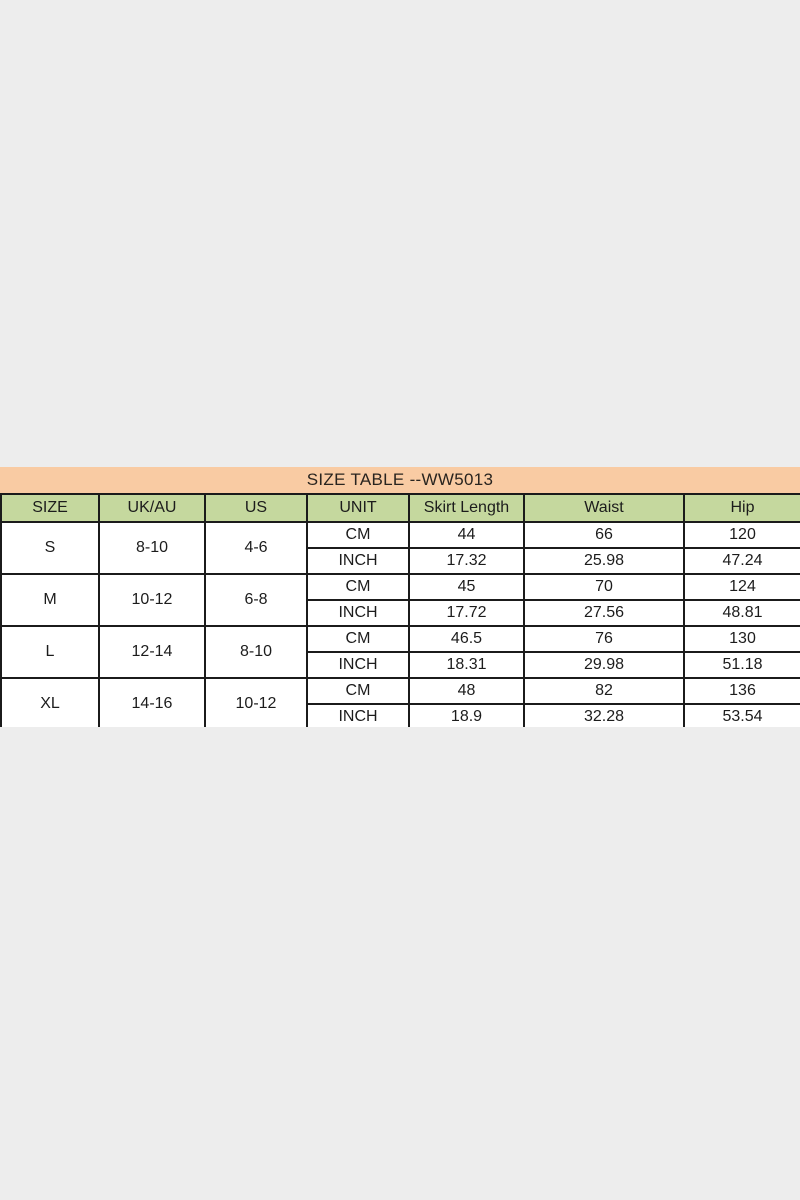  I want to click on table-row: XL 14-16 10-12 CM 48 82 136, so click(400, 702).